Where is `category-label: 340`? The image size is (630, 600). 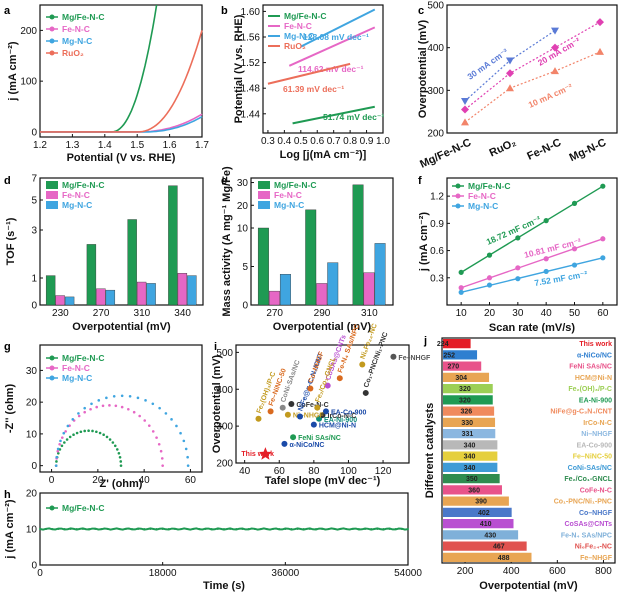 category-label: 340 is located at coordinates (182, 313).